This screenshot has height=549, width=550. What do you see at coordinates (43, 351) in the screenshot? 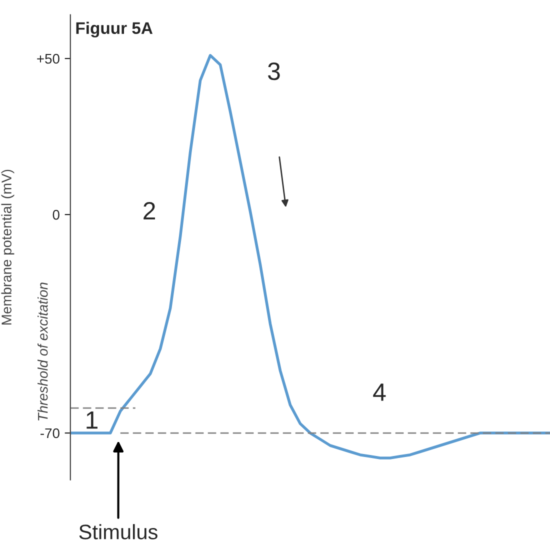
I see `ref-line-label: Threshold of excitation` at bounding box center [43, 351].